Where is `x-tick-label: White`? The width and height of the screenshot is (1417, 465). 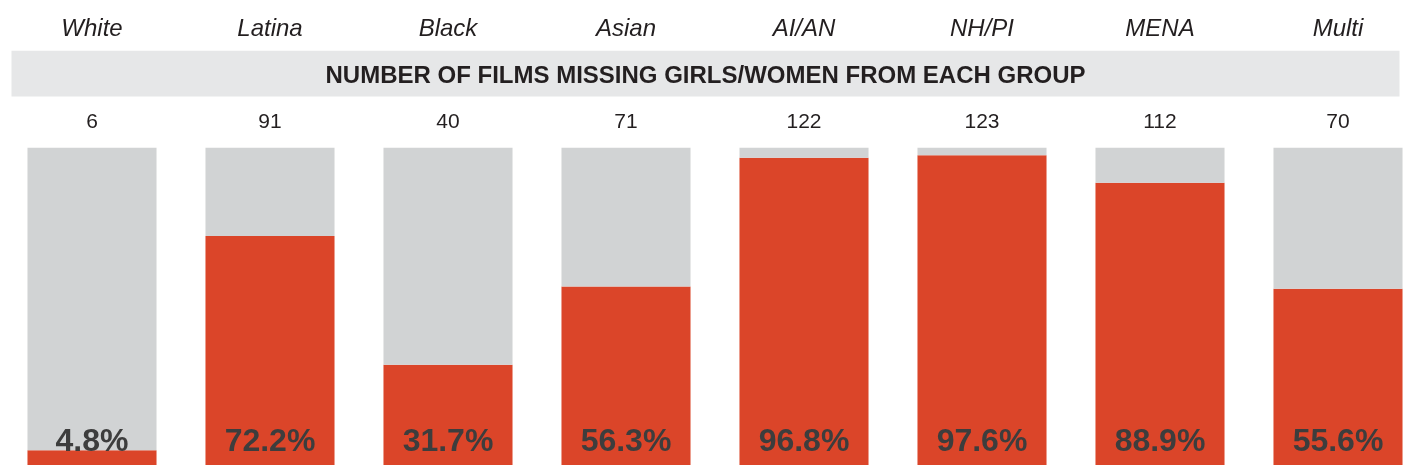
x-tick-label: White is located at coordinates (92, 27).